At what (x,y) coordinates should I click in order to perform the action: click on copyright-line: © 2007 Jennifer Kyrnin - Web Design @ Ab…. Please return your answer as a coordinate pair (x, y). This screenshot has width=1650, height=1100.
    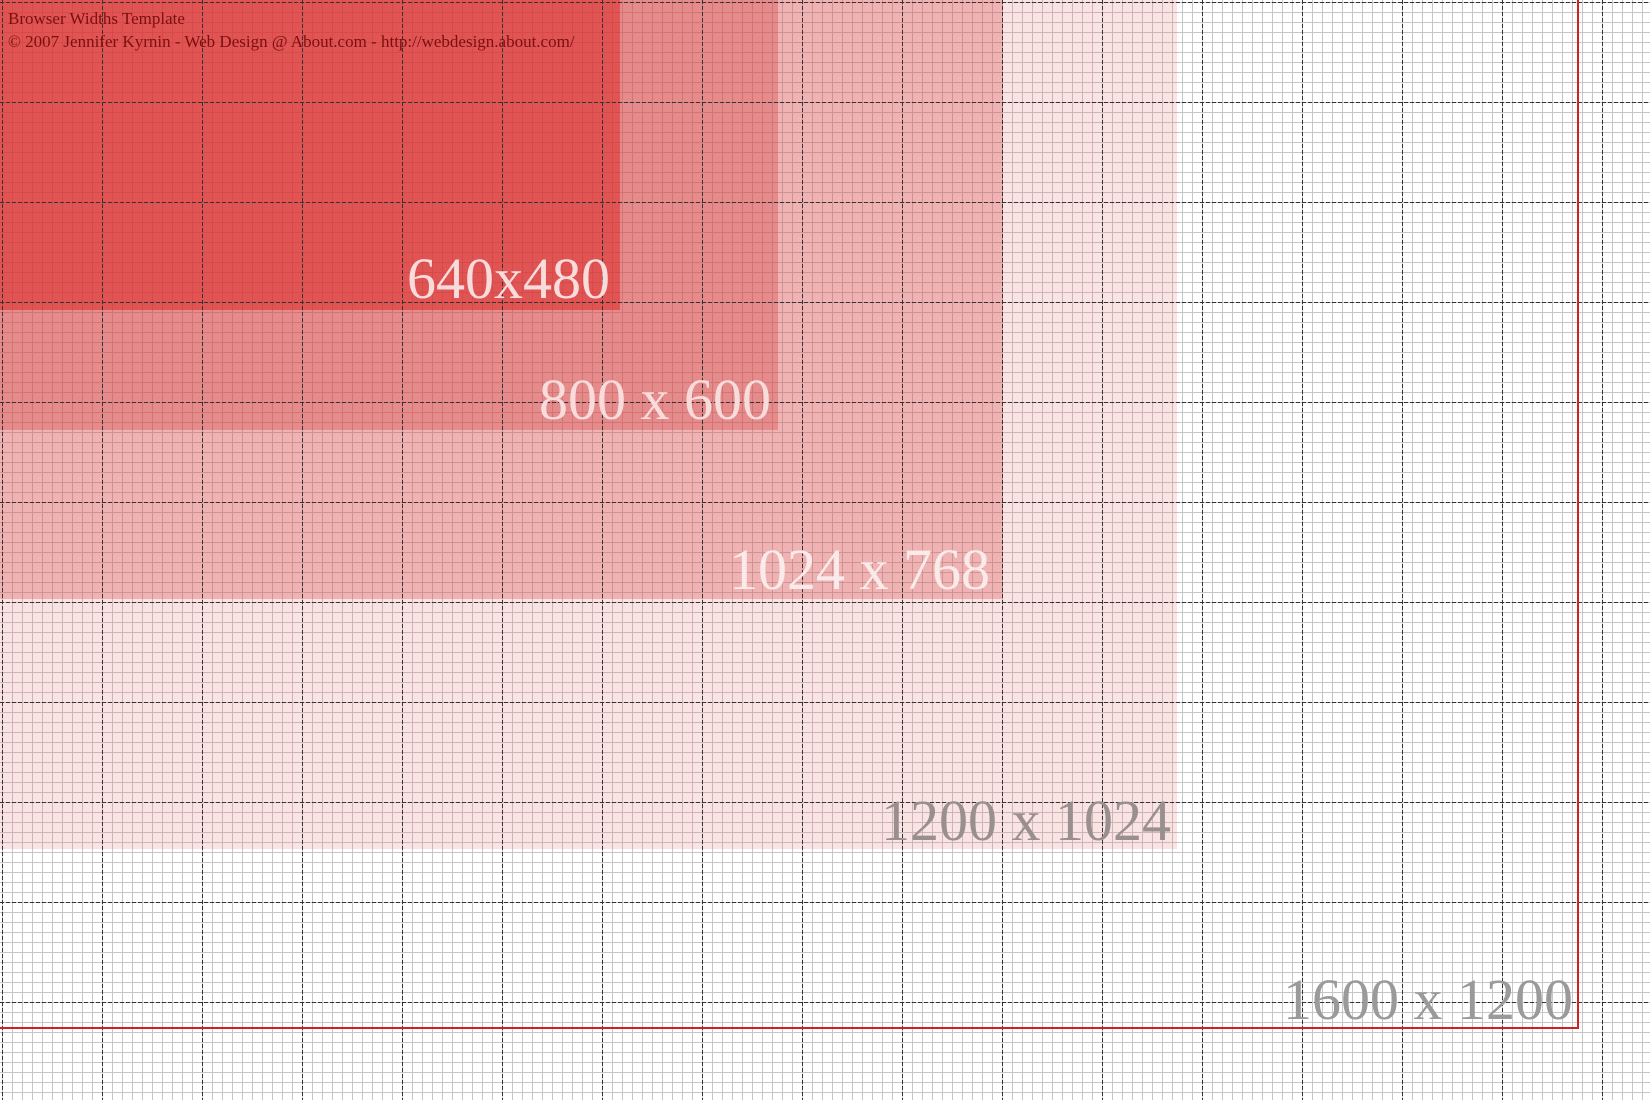
    Looking at the image, I should click on (291, 41).